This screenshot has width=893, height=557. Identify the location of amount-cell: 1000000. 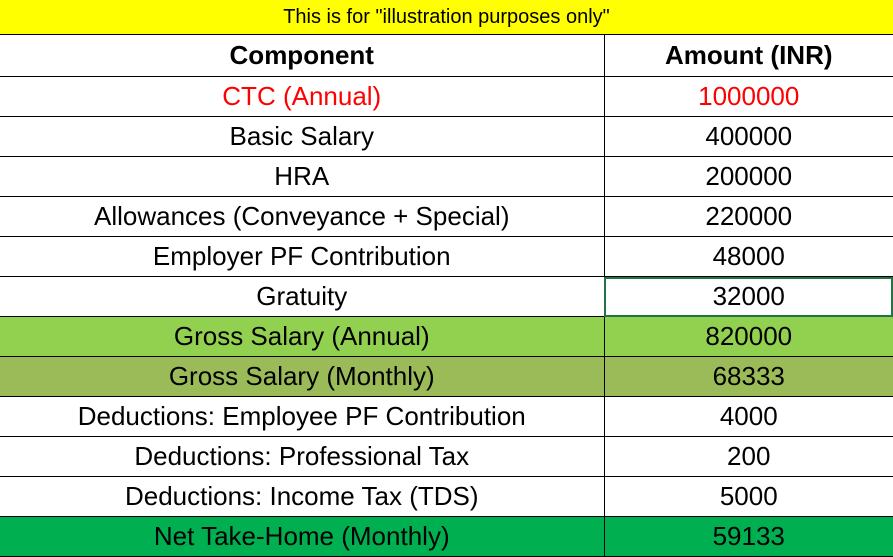
(748, 96).